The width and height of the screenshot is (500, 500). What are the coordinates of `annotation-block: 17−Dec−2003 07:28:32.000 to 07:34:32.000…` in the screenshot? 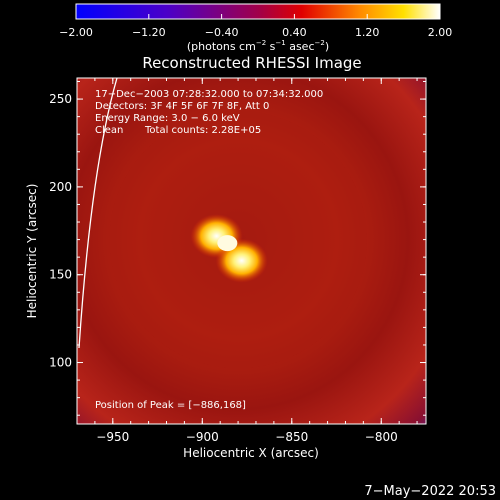 It's located at (209, 112).